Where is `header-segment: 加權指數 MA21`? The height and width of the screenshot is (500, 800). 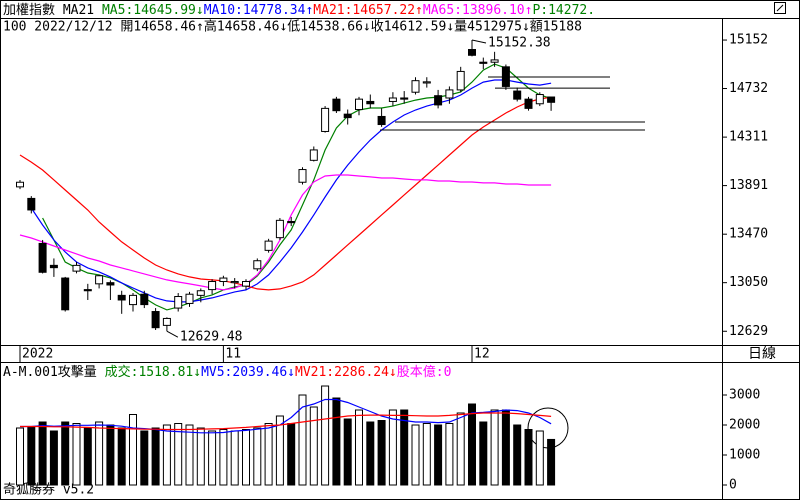
header-segment: 加權指數 MA21 is located at coordinates (52, 10).